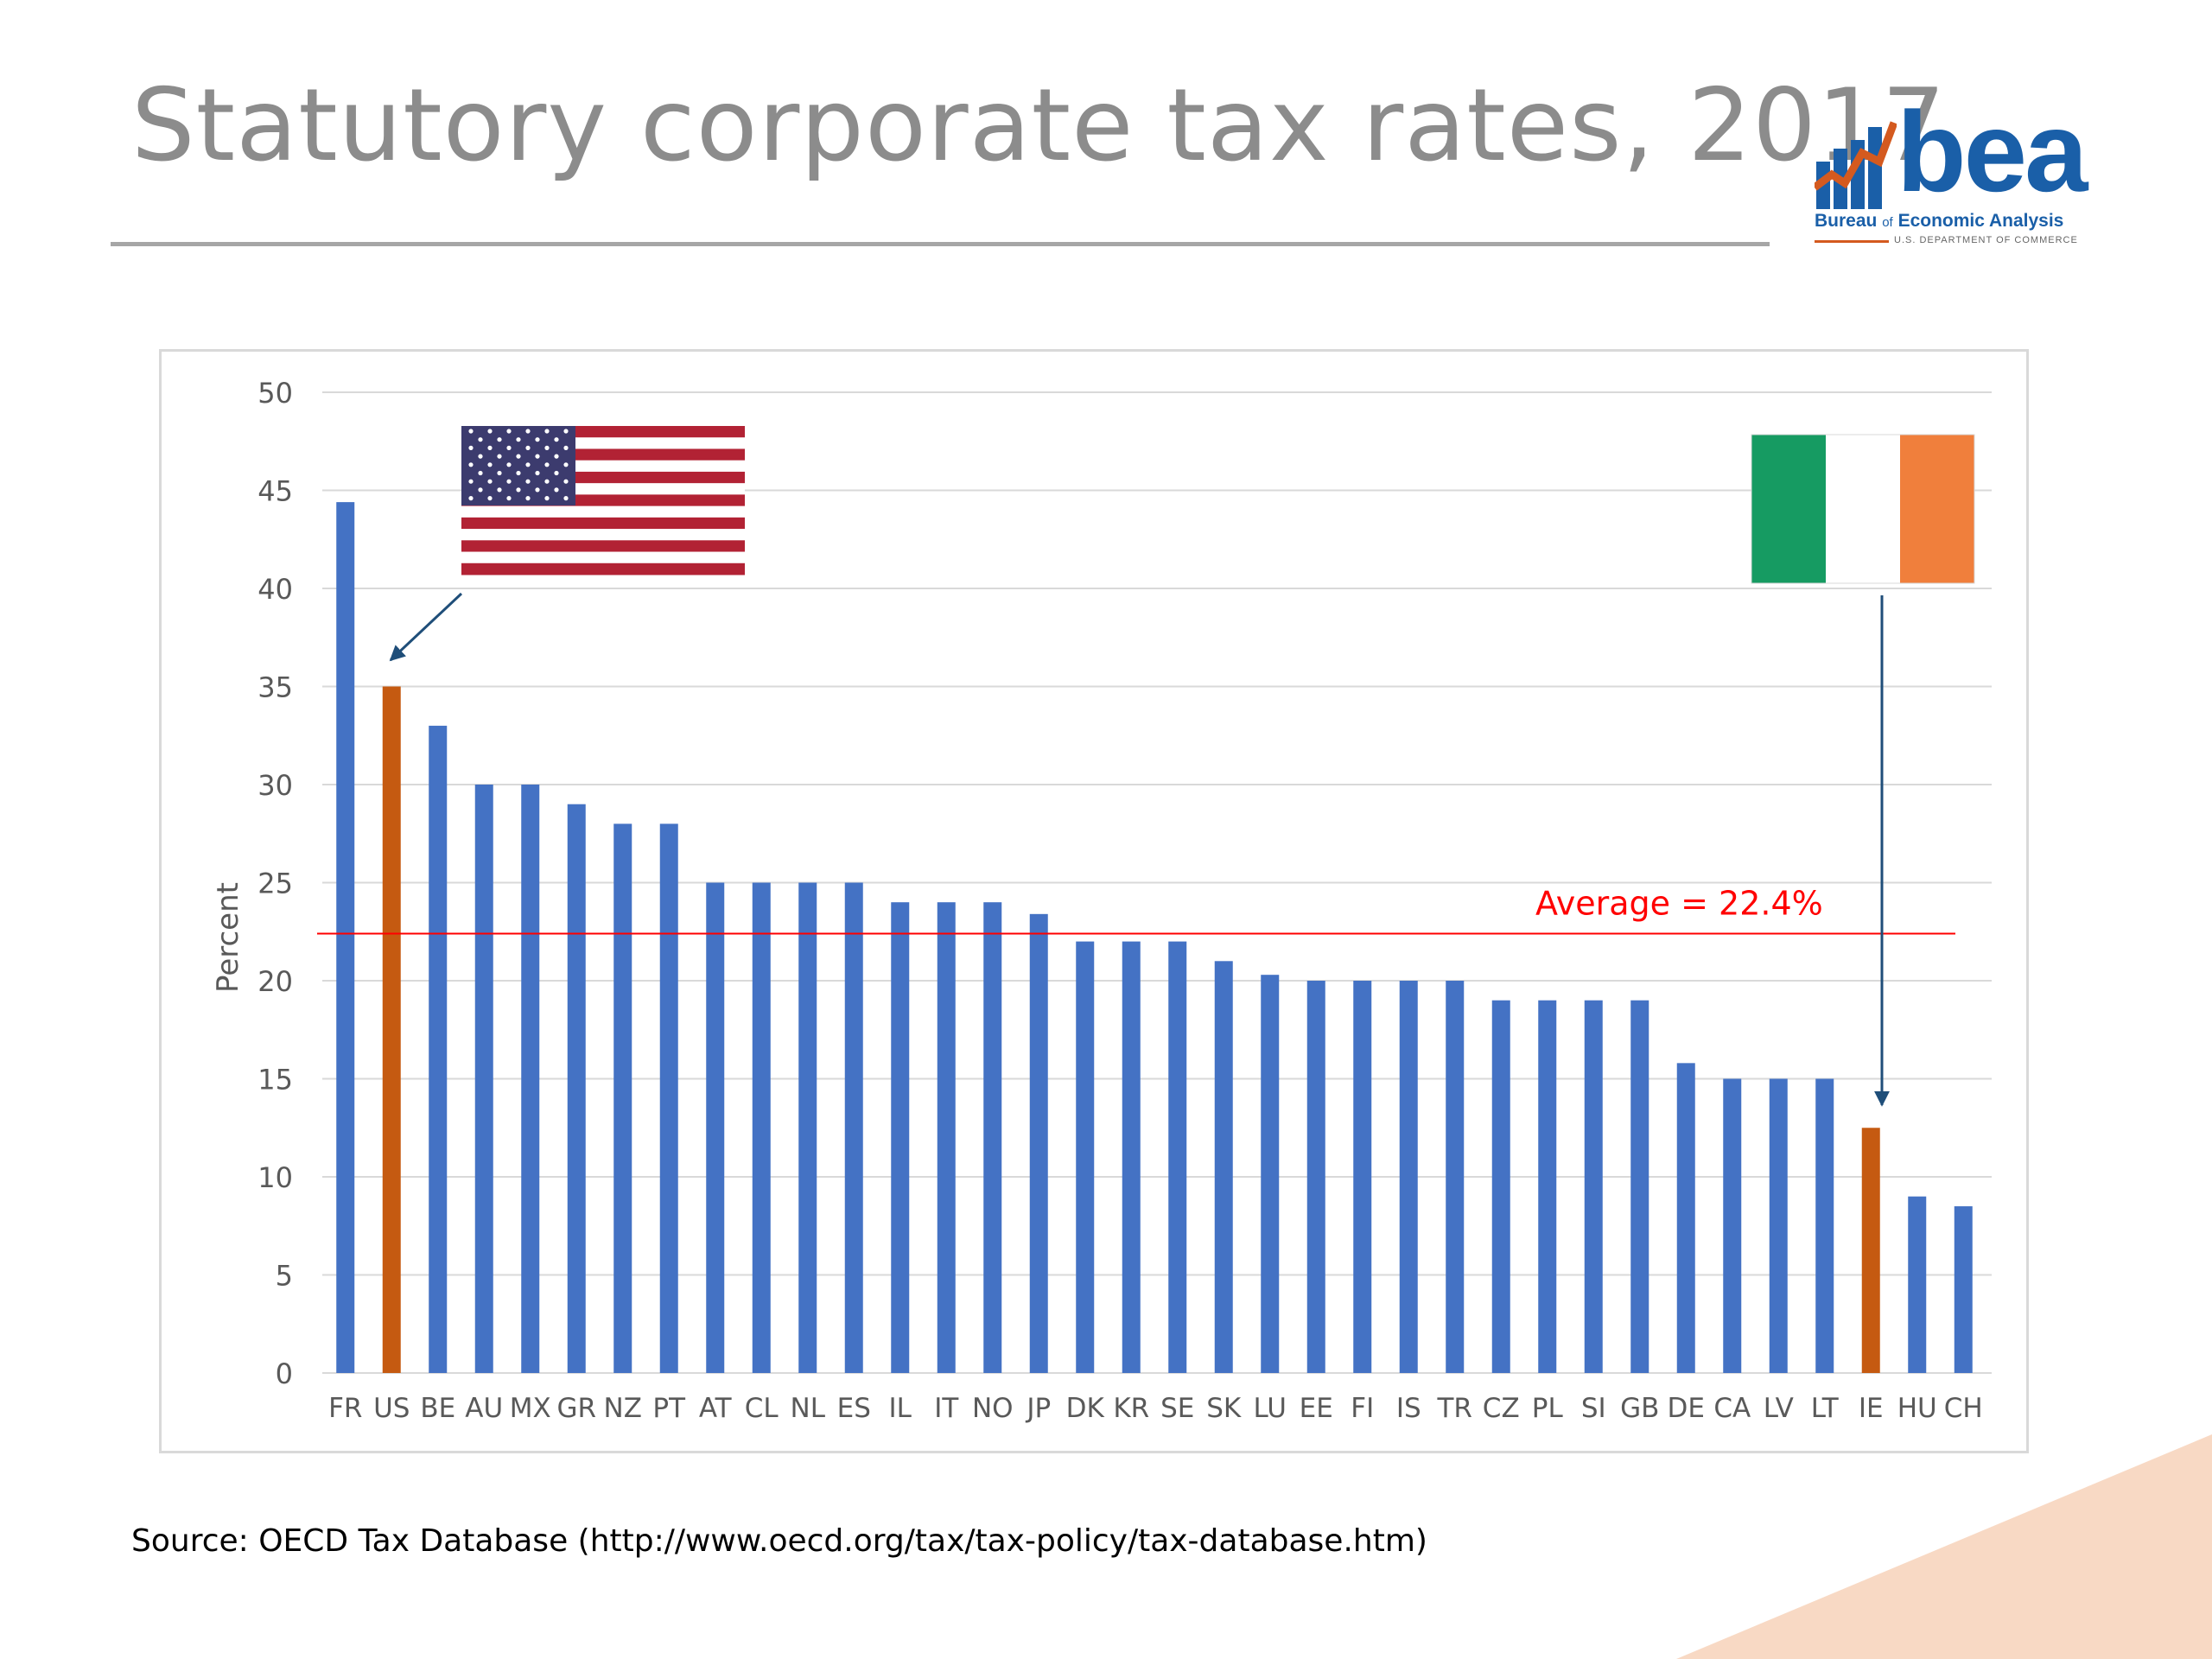  Describe the element at coordinates (1846, 221) in the screenshot. I see `bea-name-bureau: Bureau` at that location.